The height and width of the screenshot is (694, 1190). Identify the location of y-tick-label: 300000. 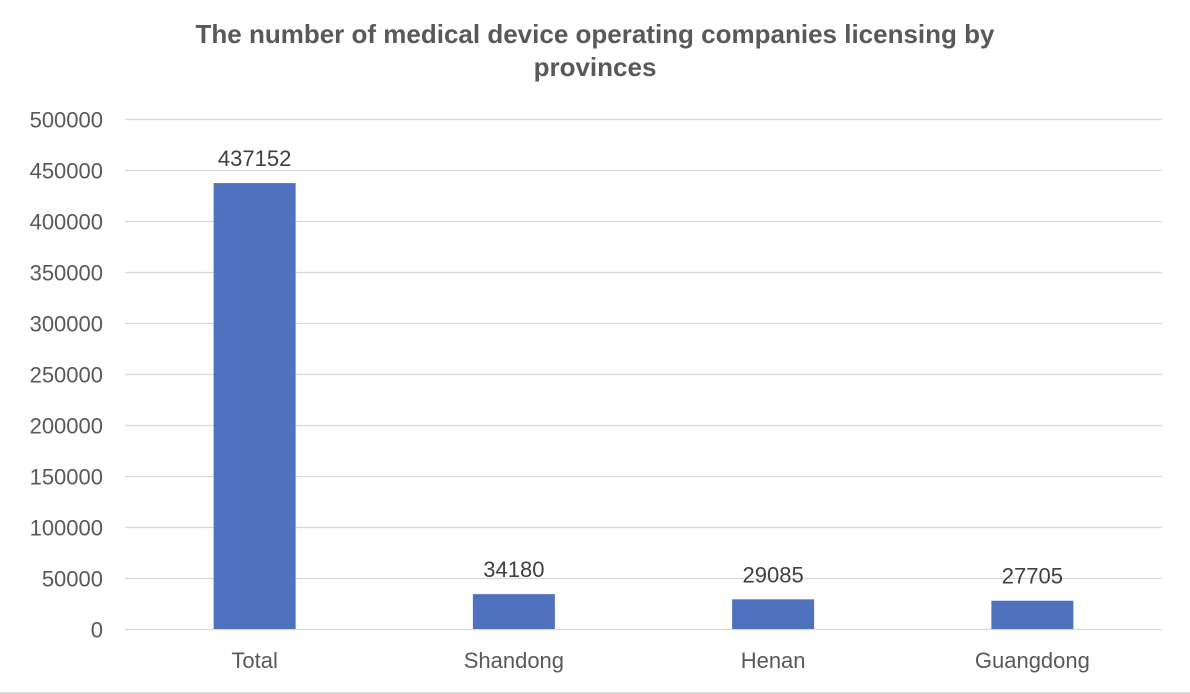
(66, 324).